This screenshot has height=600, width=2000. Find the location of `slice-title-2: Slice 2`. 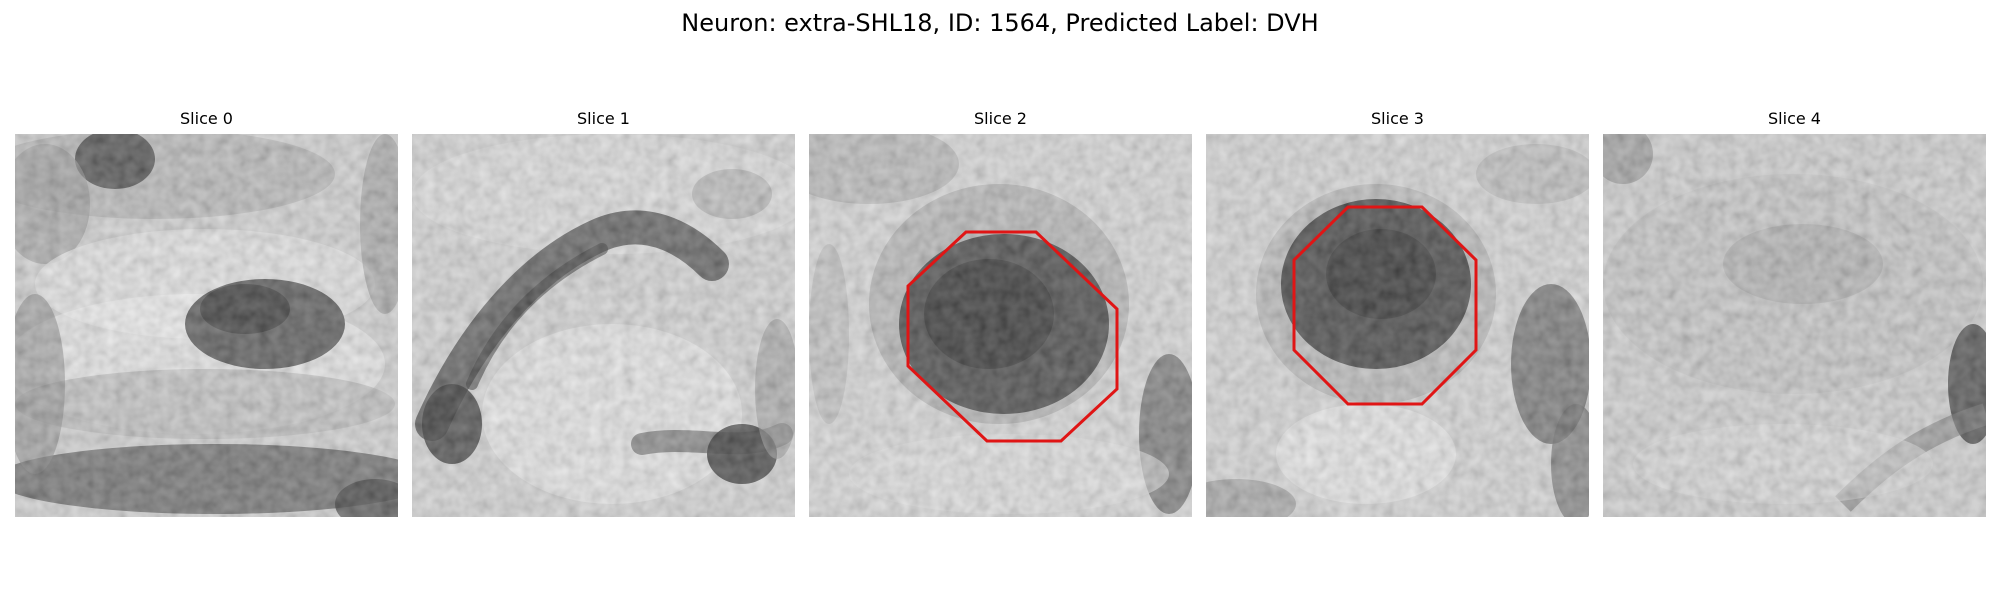

slice-title-2: Slice 2 is located at coordinates (1000, 118).